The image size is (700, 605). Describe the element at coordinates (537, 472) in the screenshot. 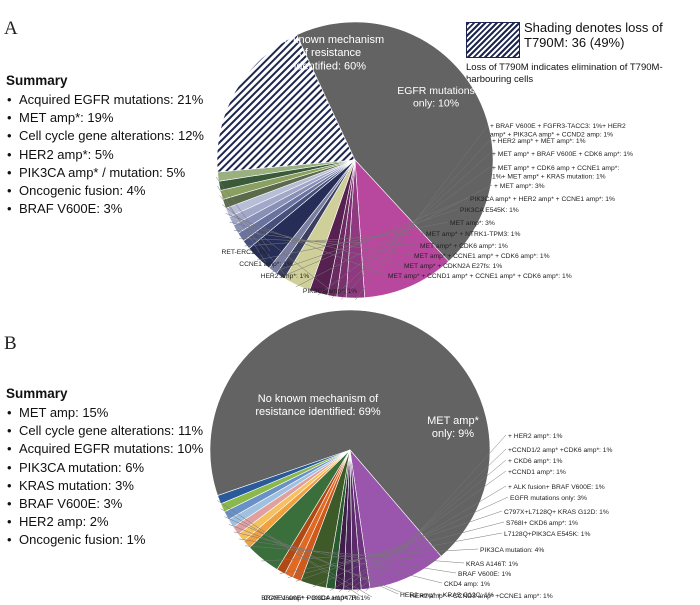

I see `pie-b-label: +CCND1 amp*: 1%` at that location.